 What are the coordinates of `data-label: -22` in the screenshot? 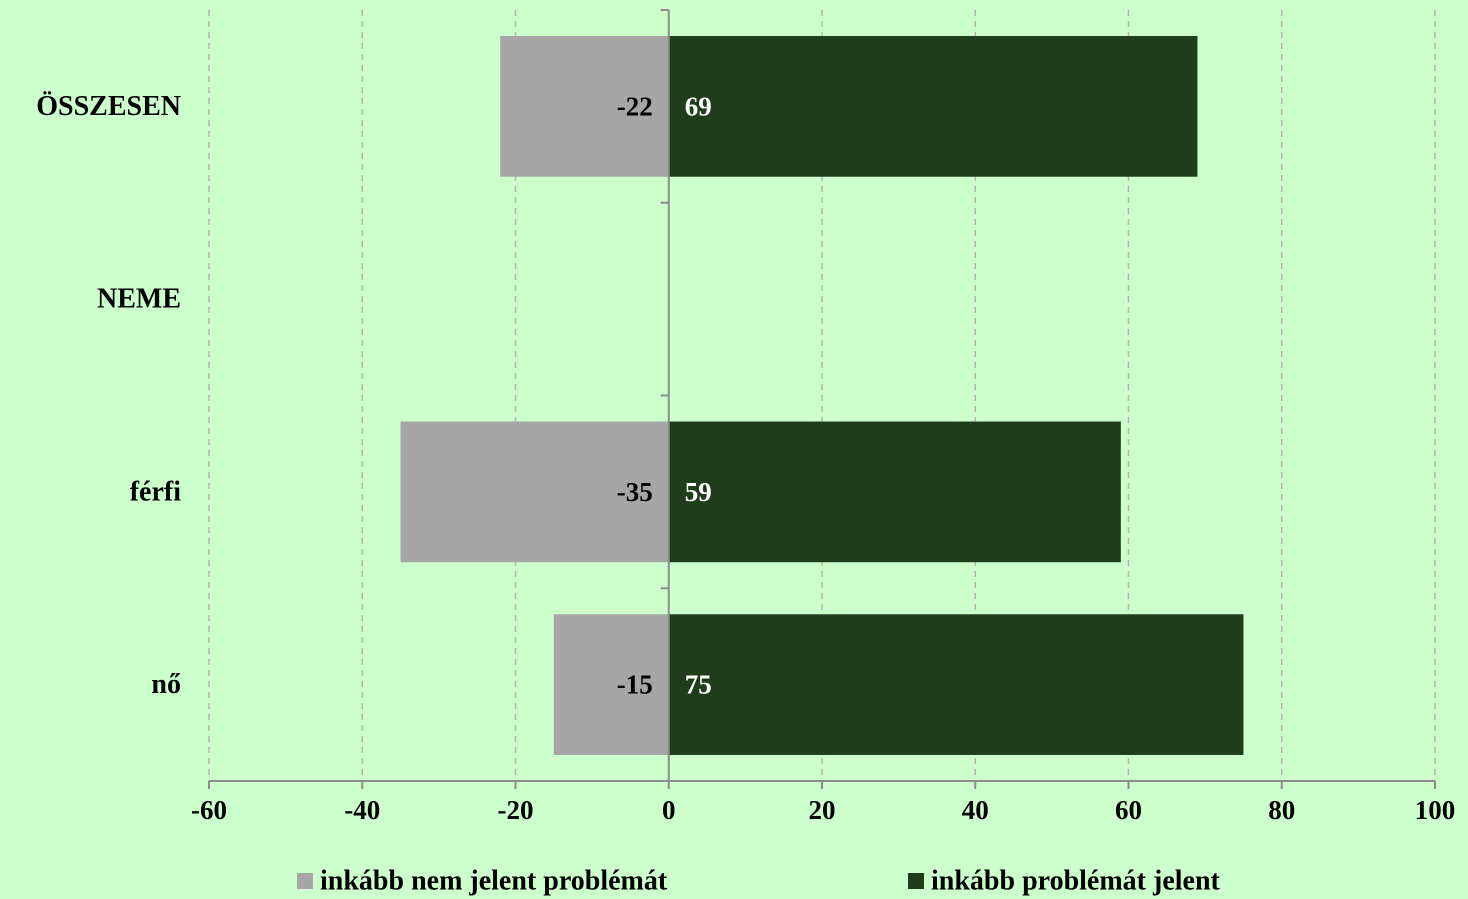 It's located at (635, 106).